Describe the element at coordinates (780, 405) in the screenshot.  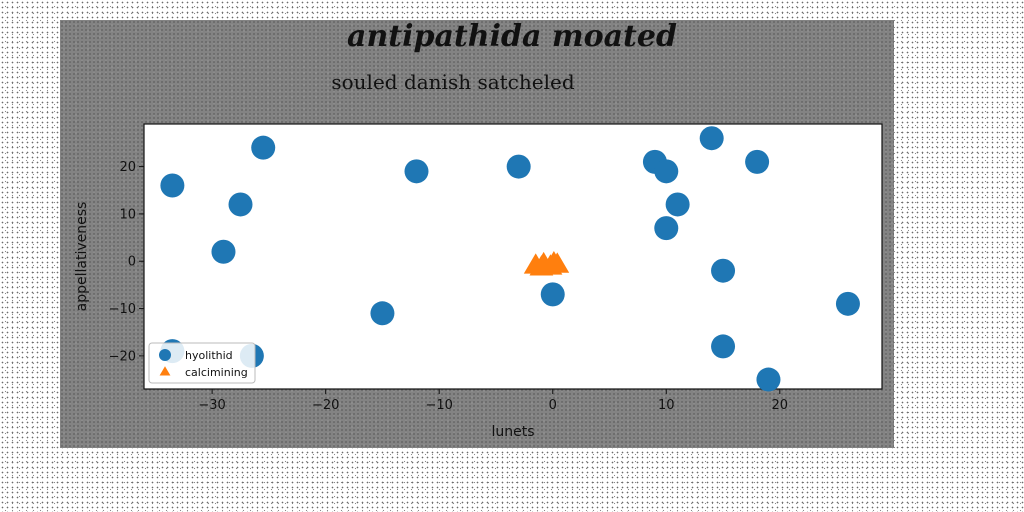
I see `x-tick-label: 20` at that location.